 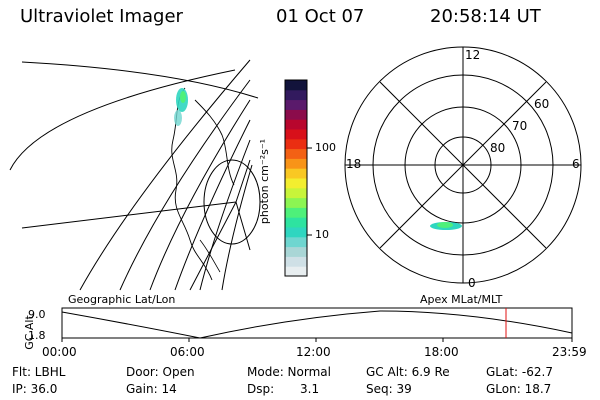 I want to click on timeline-right-label: Apex MLat/MLT, so click(x=461, y=299).